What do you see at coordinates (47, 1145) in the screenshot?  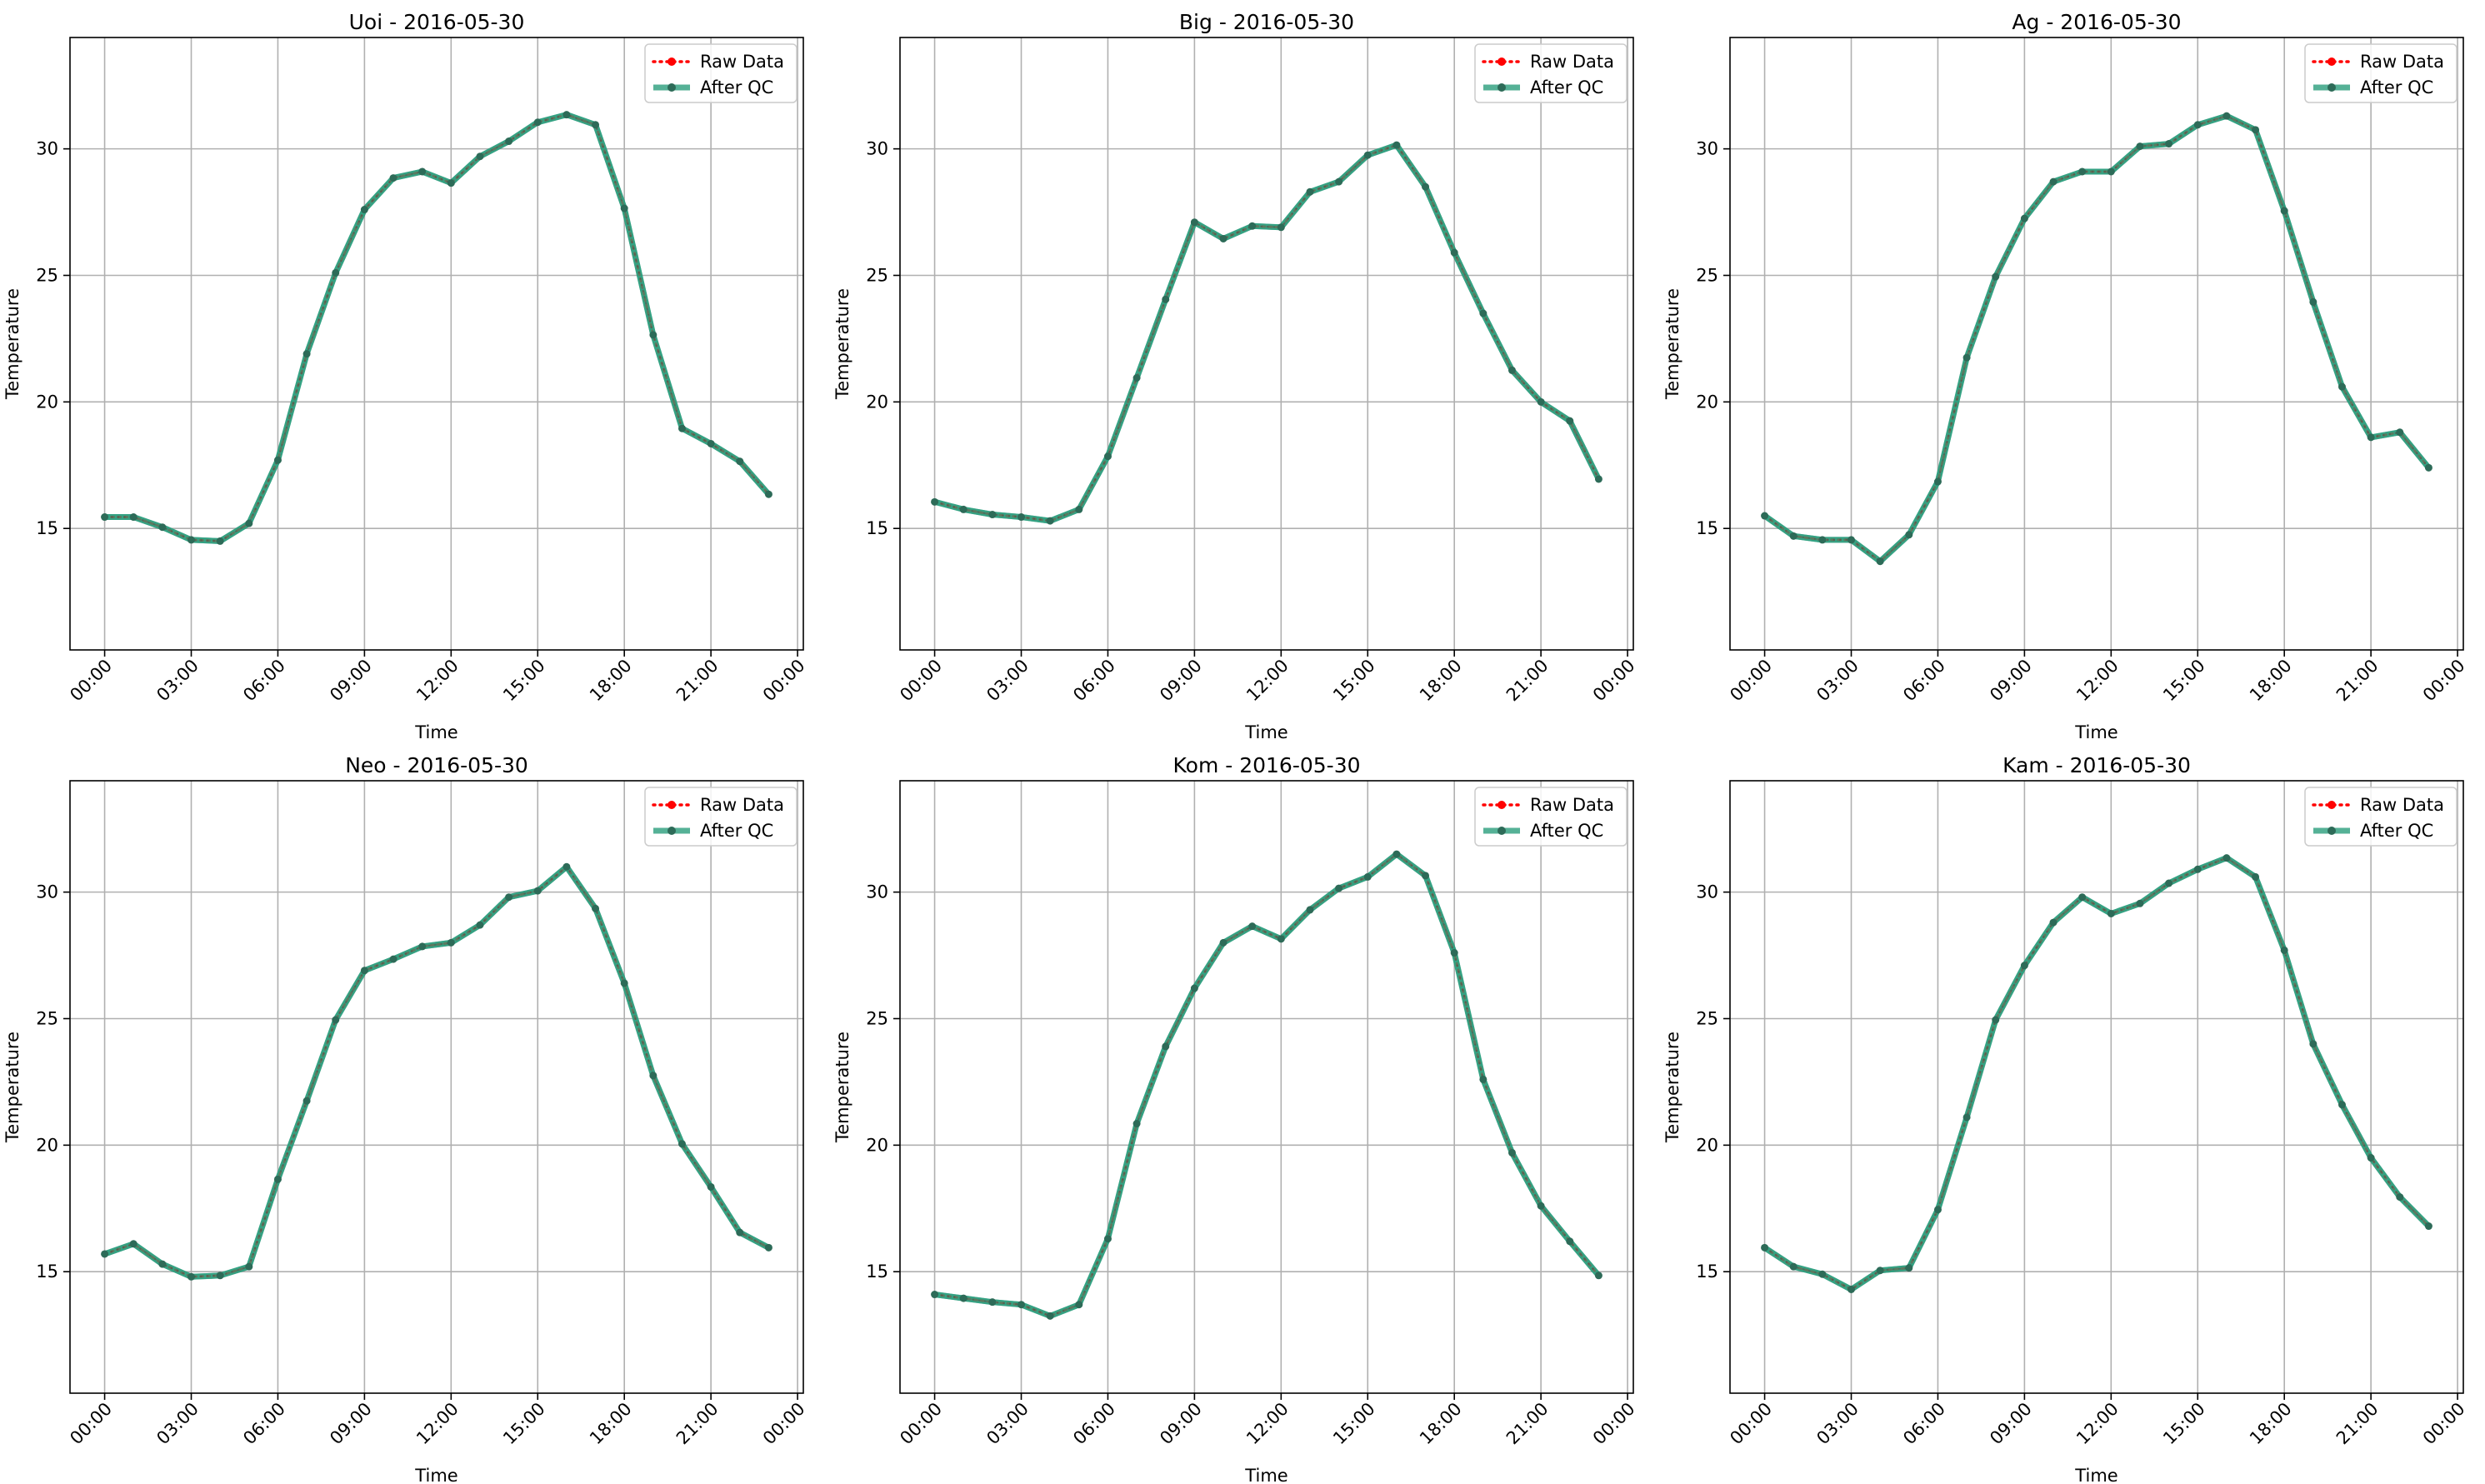 I see `y-tick-label: 20` at bounding box center [47, 1145].